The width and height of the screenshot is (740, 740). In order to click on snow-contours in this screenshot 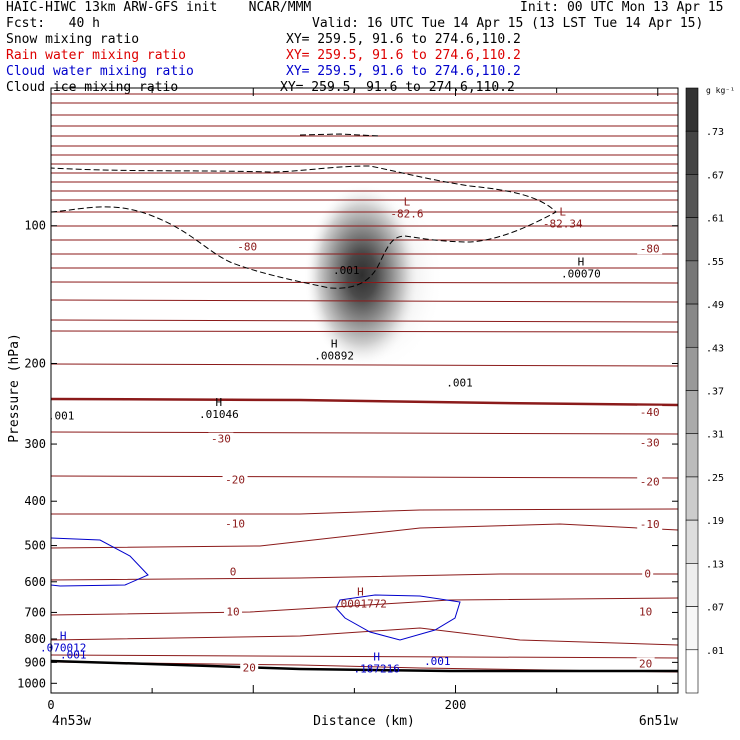, I will do `click(304, 211)`.